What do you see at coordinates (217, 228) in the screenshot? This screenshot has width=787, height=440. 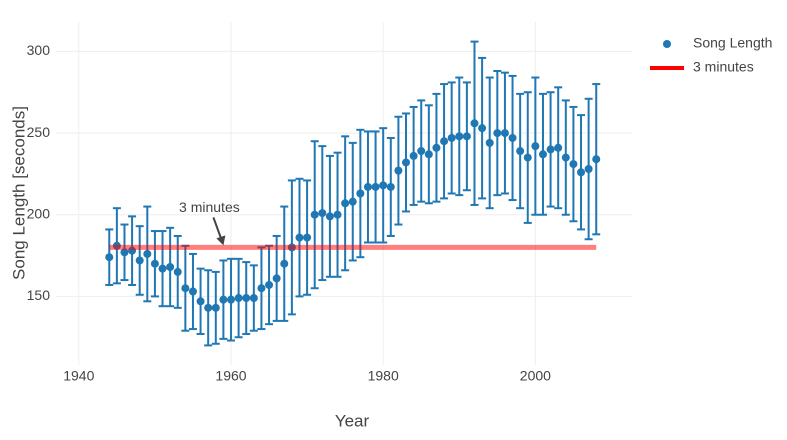 I see `annotation-arrow` at bounding box center [217, 228].